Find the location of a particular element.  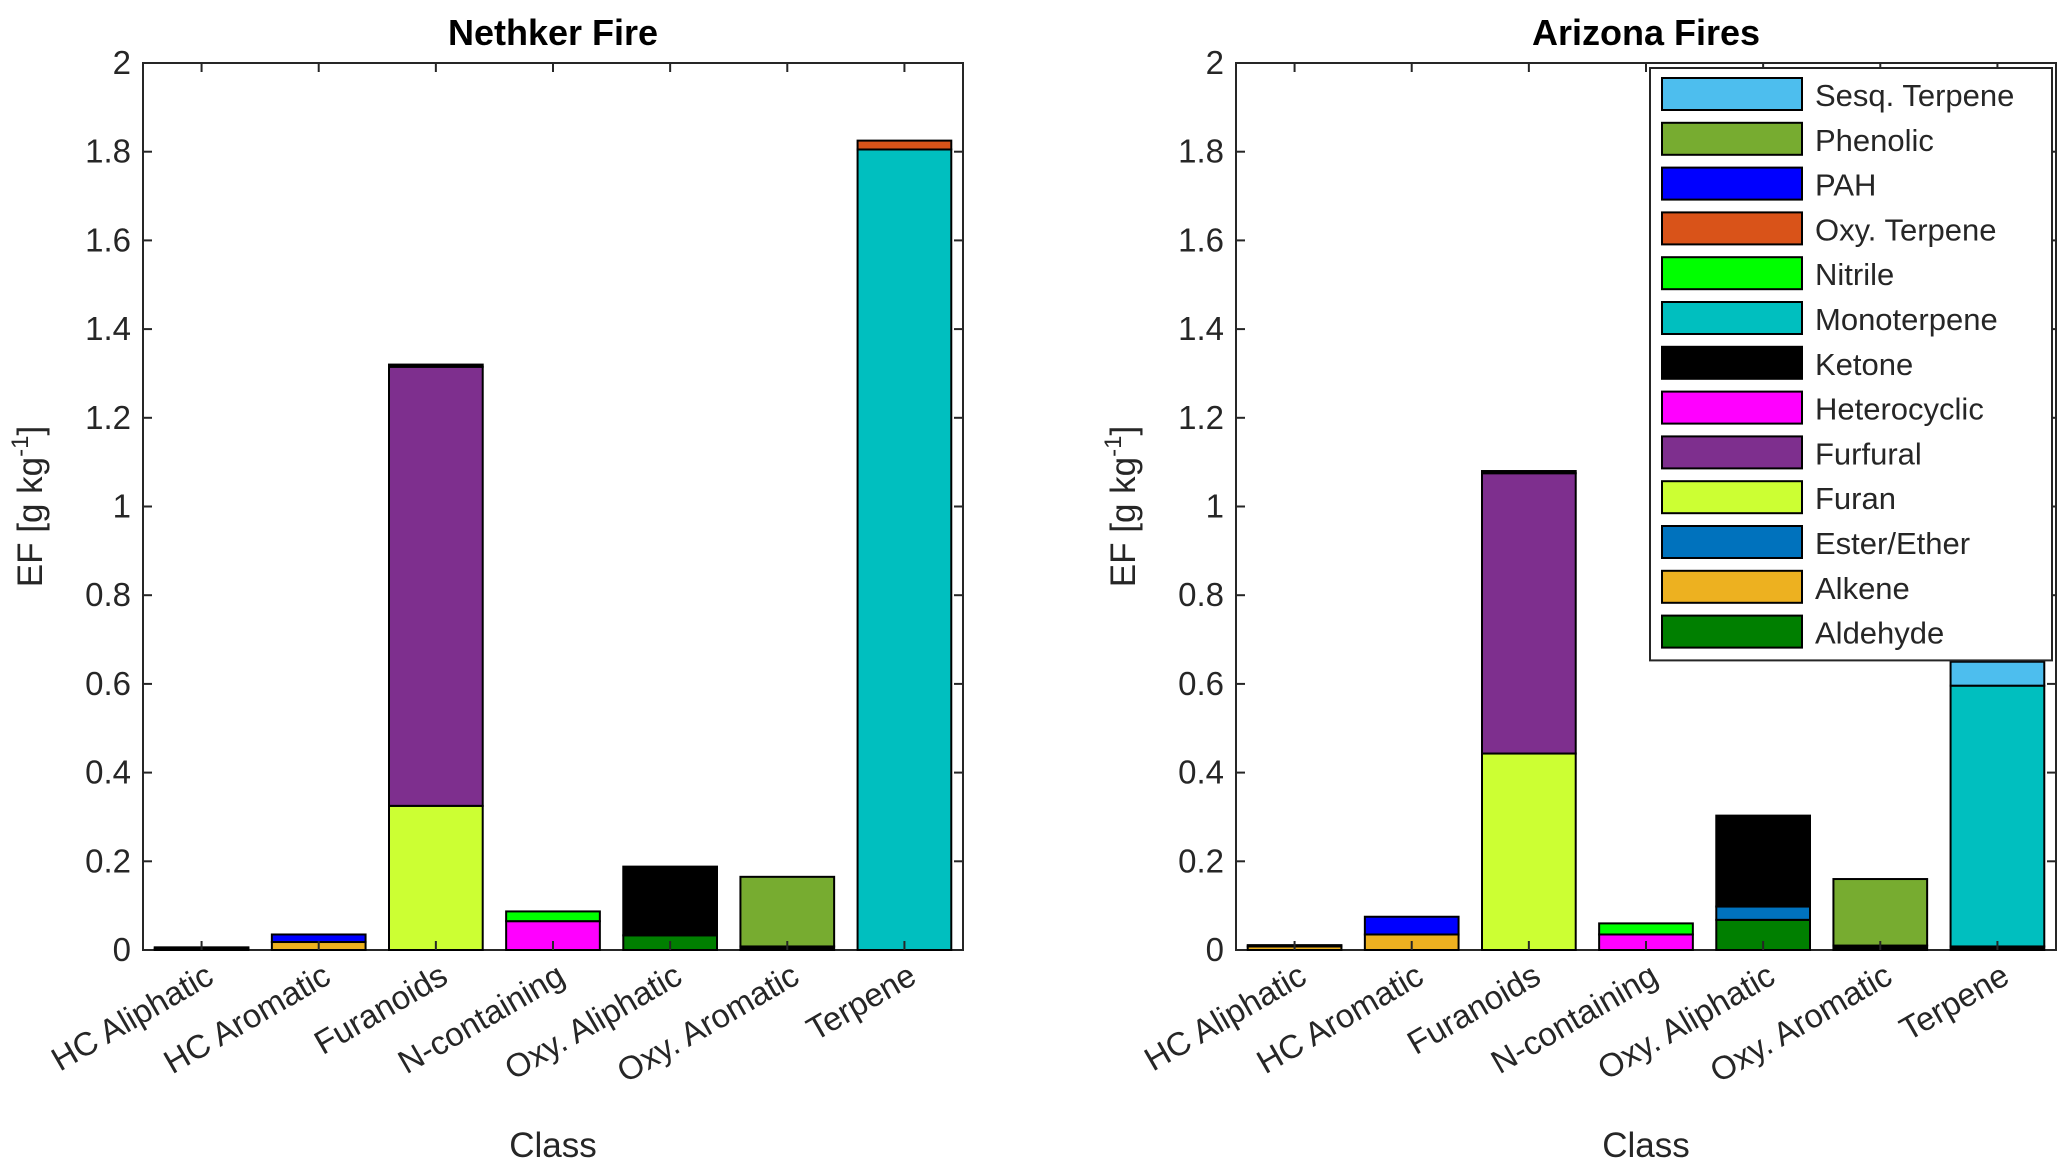

legend-swatch-ketone is located at coordinates (1732, 362).